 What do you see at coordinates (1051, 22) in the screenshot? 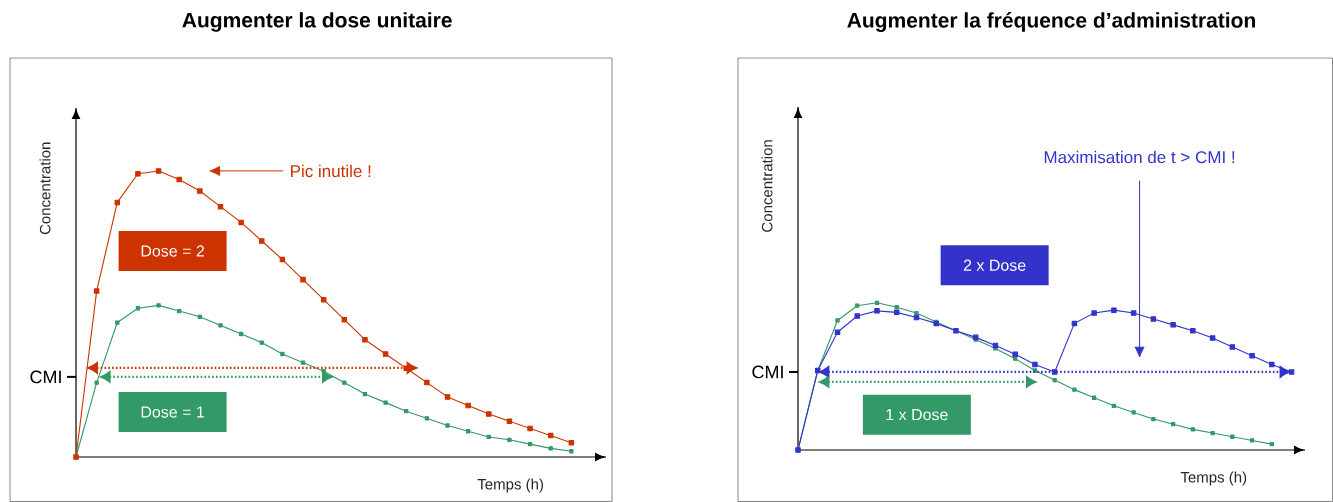
I see `chart-title: Augmenter la fréquence d’administration` at bounding box center [1051, 22].